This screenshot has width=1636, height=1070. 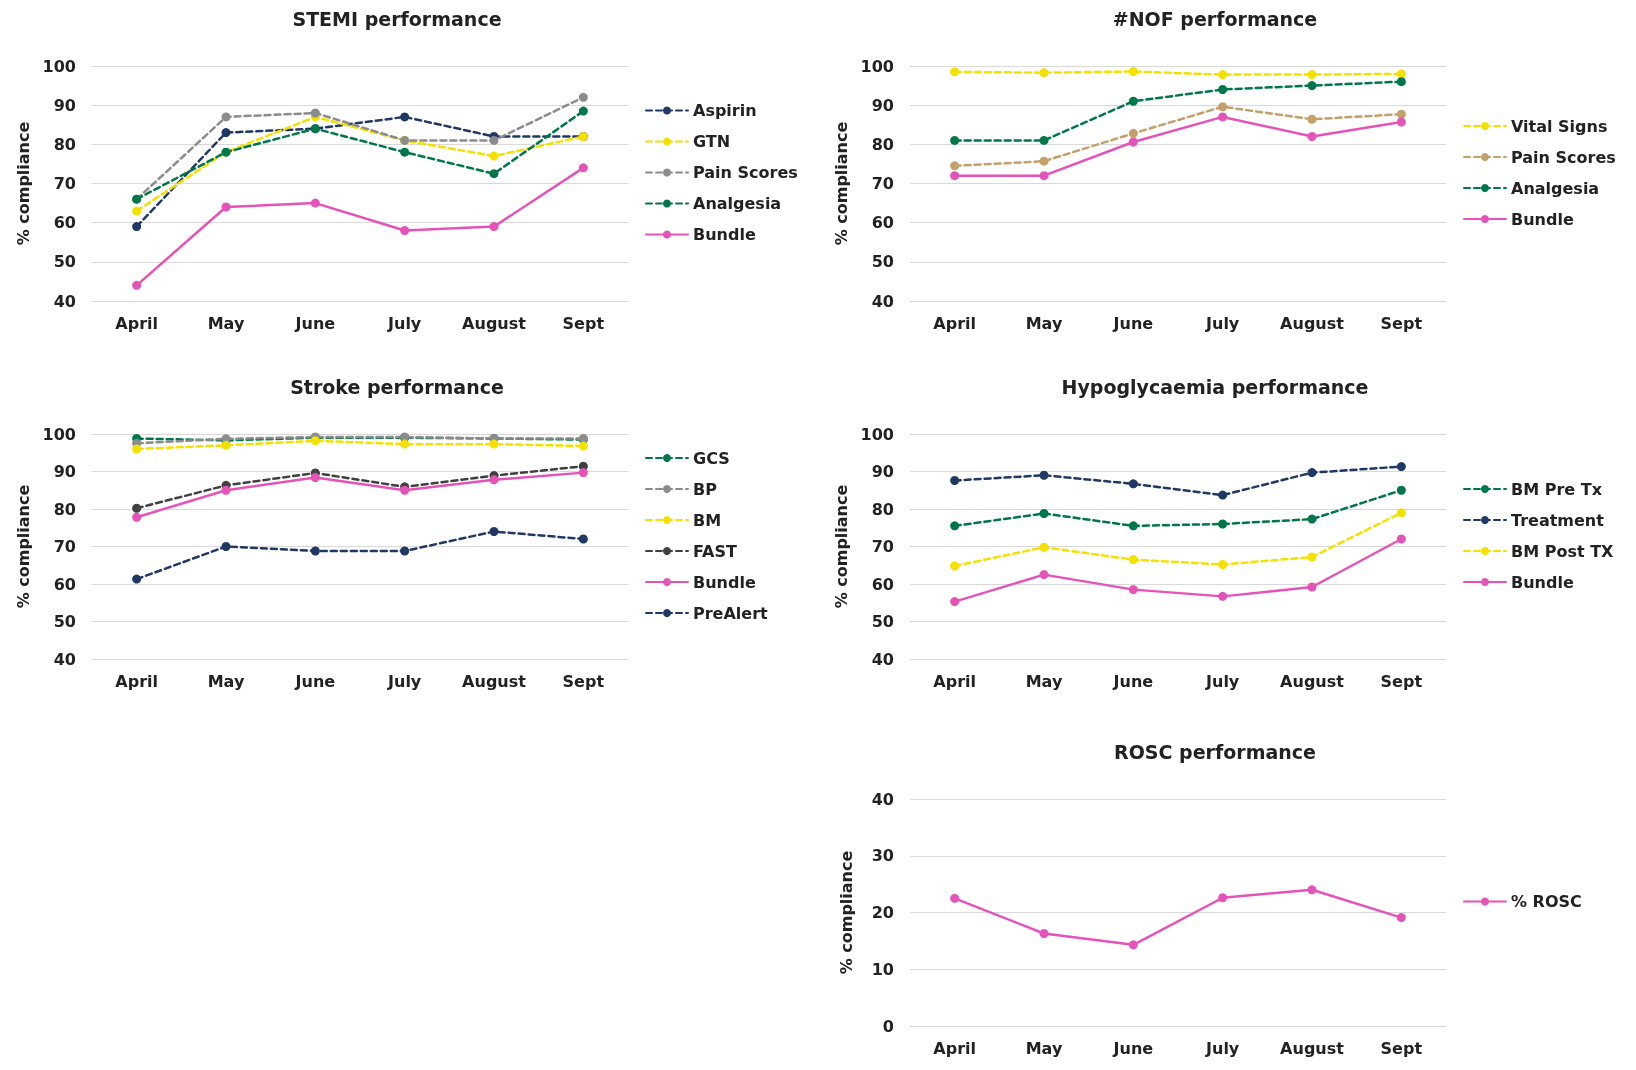 What do you see at coordinates (731, 613) in the screenshot?
I see `legend-label: PreAlert` at bounding box center [731, 613].